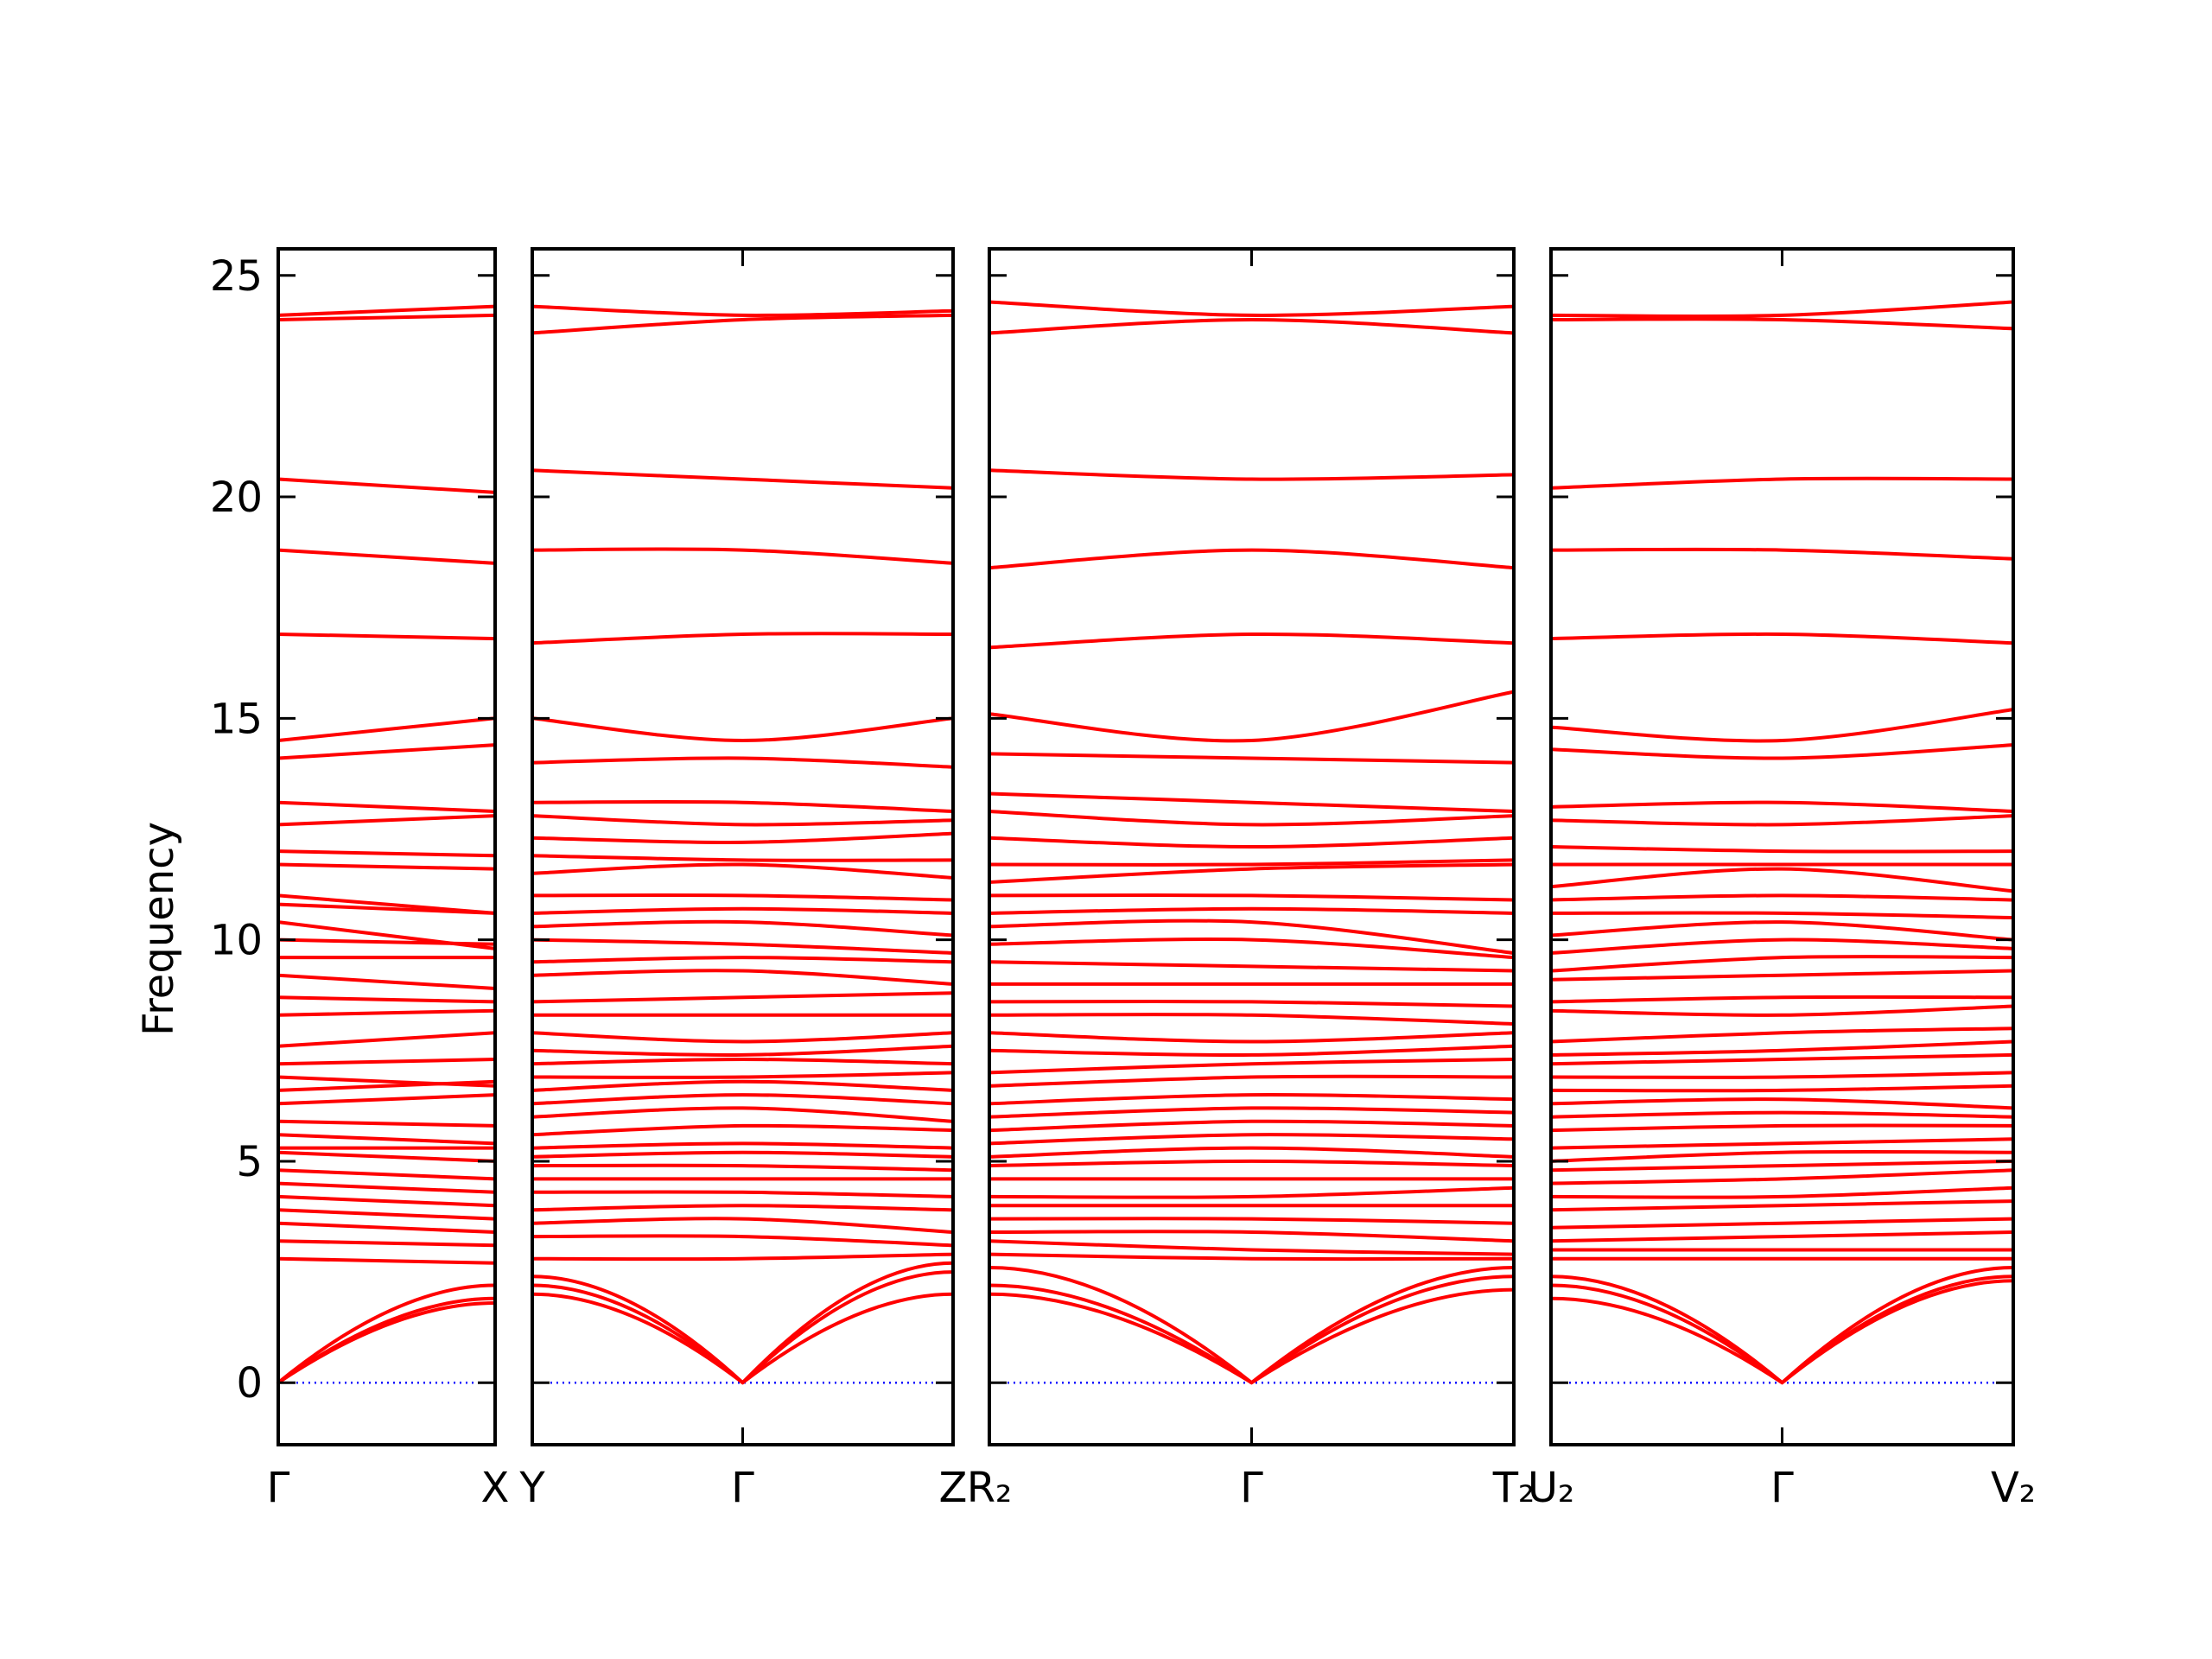 The image size is (2212, 1659). Describe the element at coordinates (1513, 1488) in the screenshot. I see `x-tick-label: T₂` at that location.